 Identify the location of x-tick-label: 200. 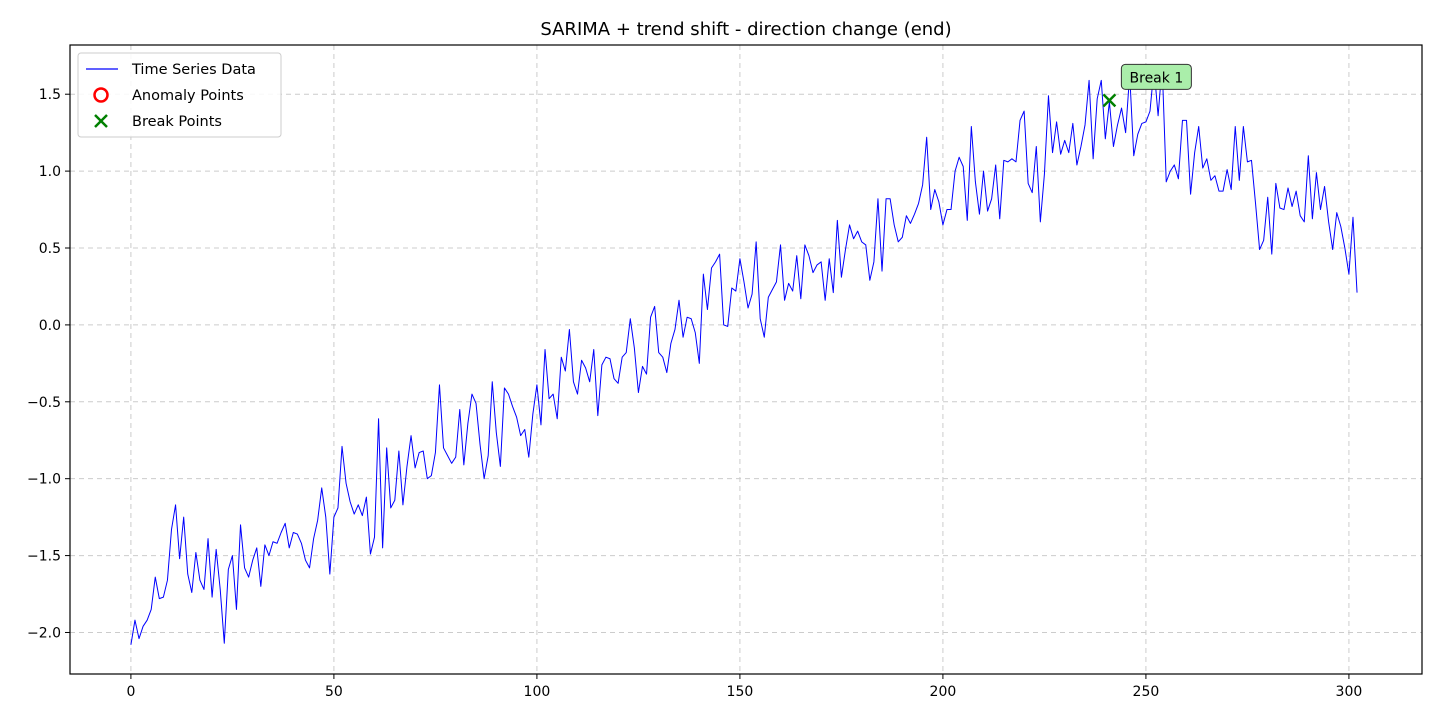
(943, 692).